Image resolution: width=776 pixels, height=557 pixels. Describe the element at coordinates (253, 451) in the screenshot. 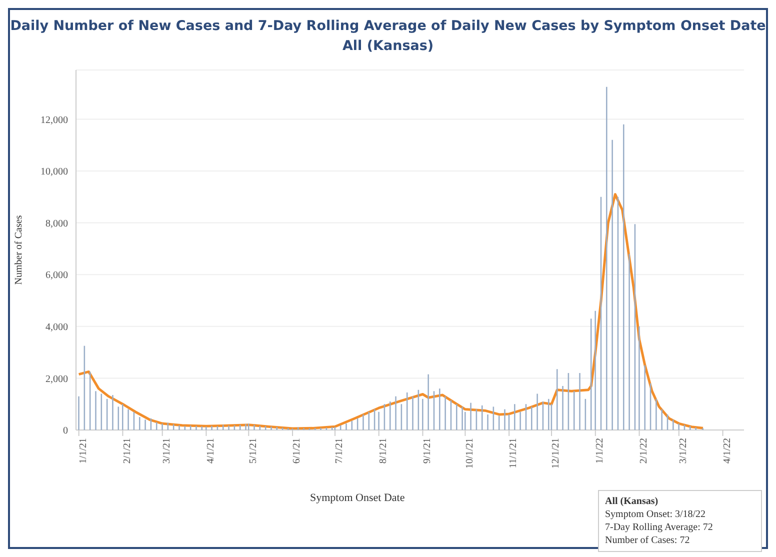

I see `x-tick-label: 5/1/21` at that location.